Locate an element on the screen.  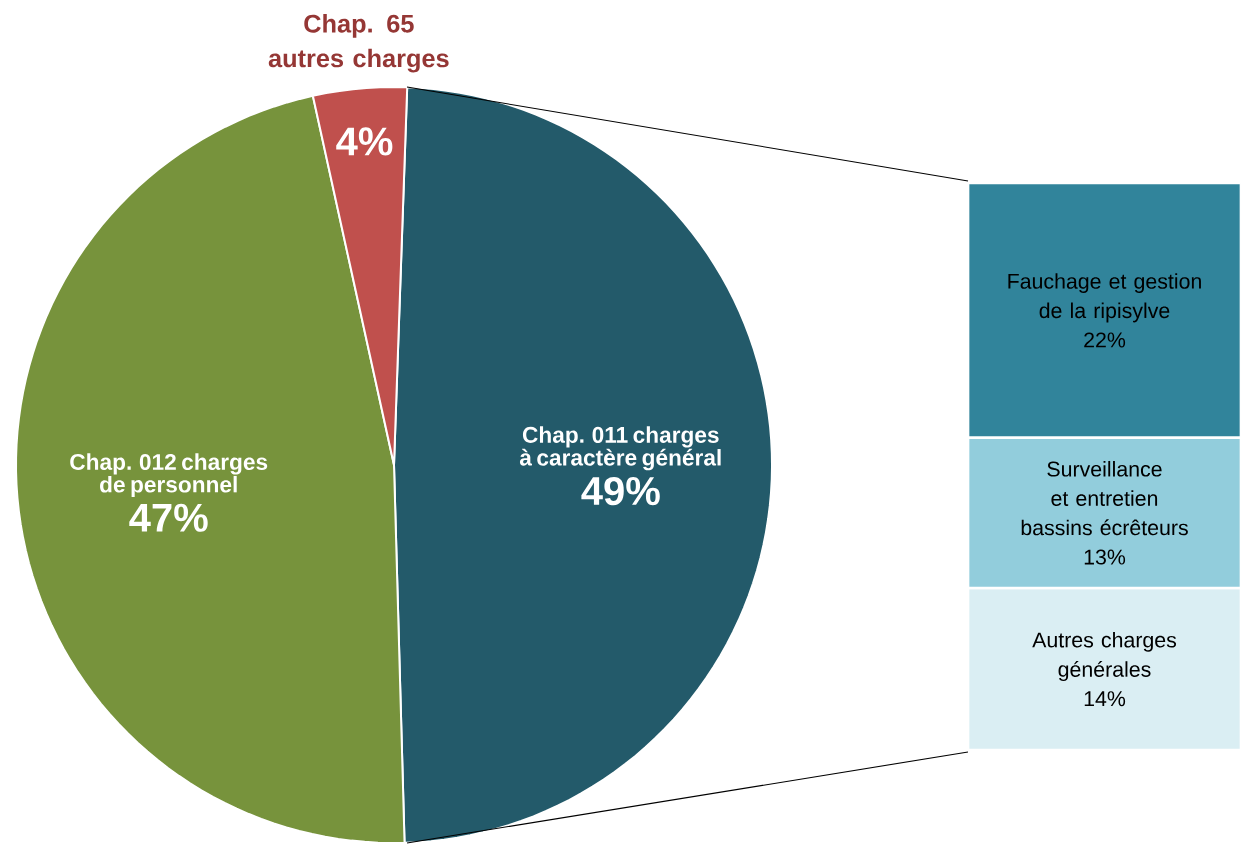
slice-label: Chap. 011 charges à caractère général is located at coordinates (620, 448).